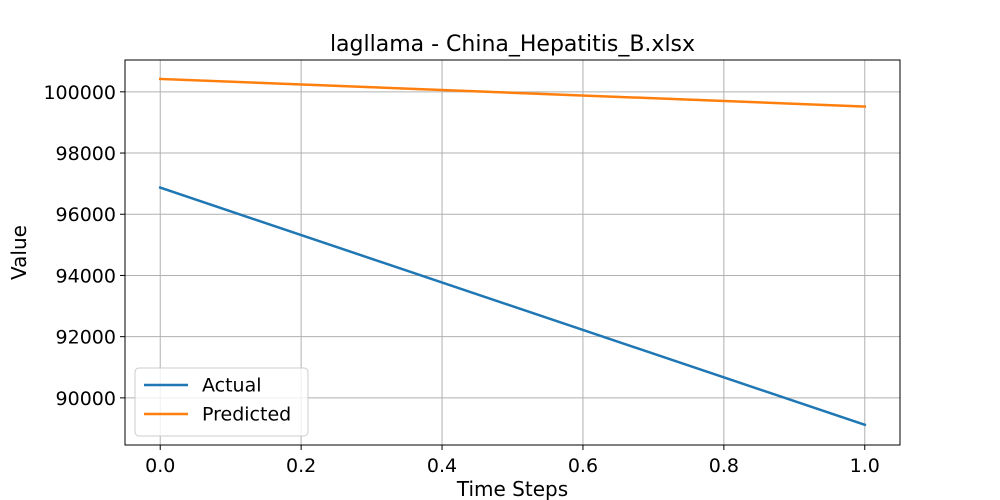 The image size is (1000, 500). I want to click on legend: Actual Predicted, so click(221, 402).